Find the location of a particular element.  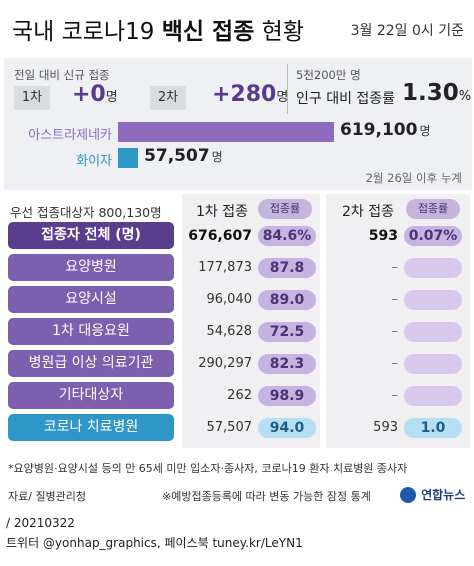

rate-label: 인구 대비 접종률 is located at coordinates (346, 99).